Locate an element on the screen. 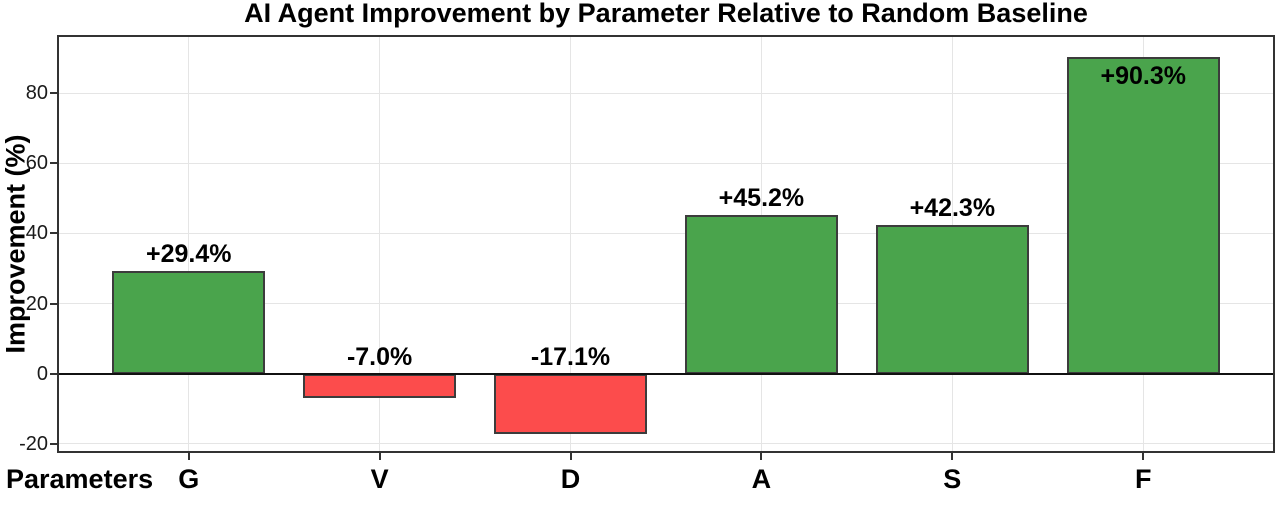 This screenshot has width=1280, height=512. bar-value-label: +45.2% is located at coordinates (761, 198).